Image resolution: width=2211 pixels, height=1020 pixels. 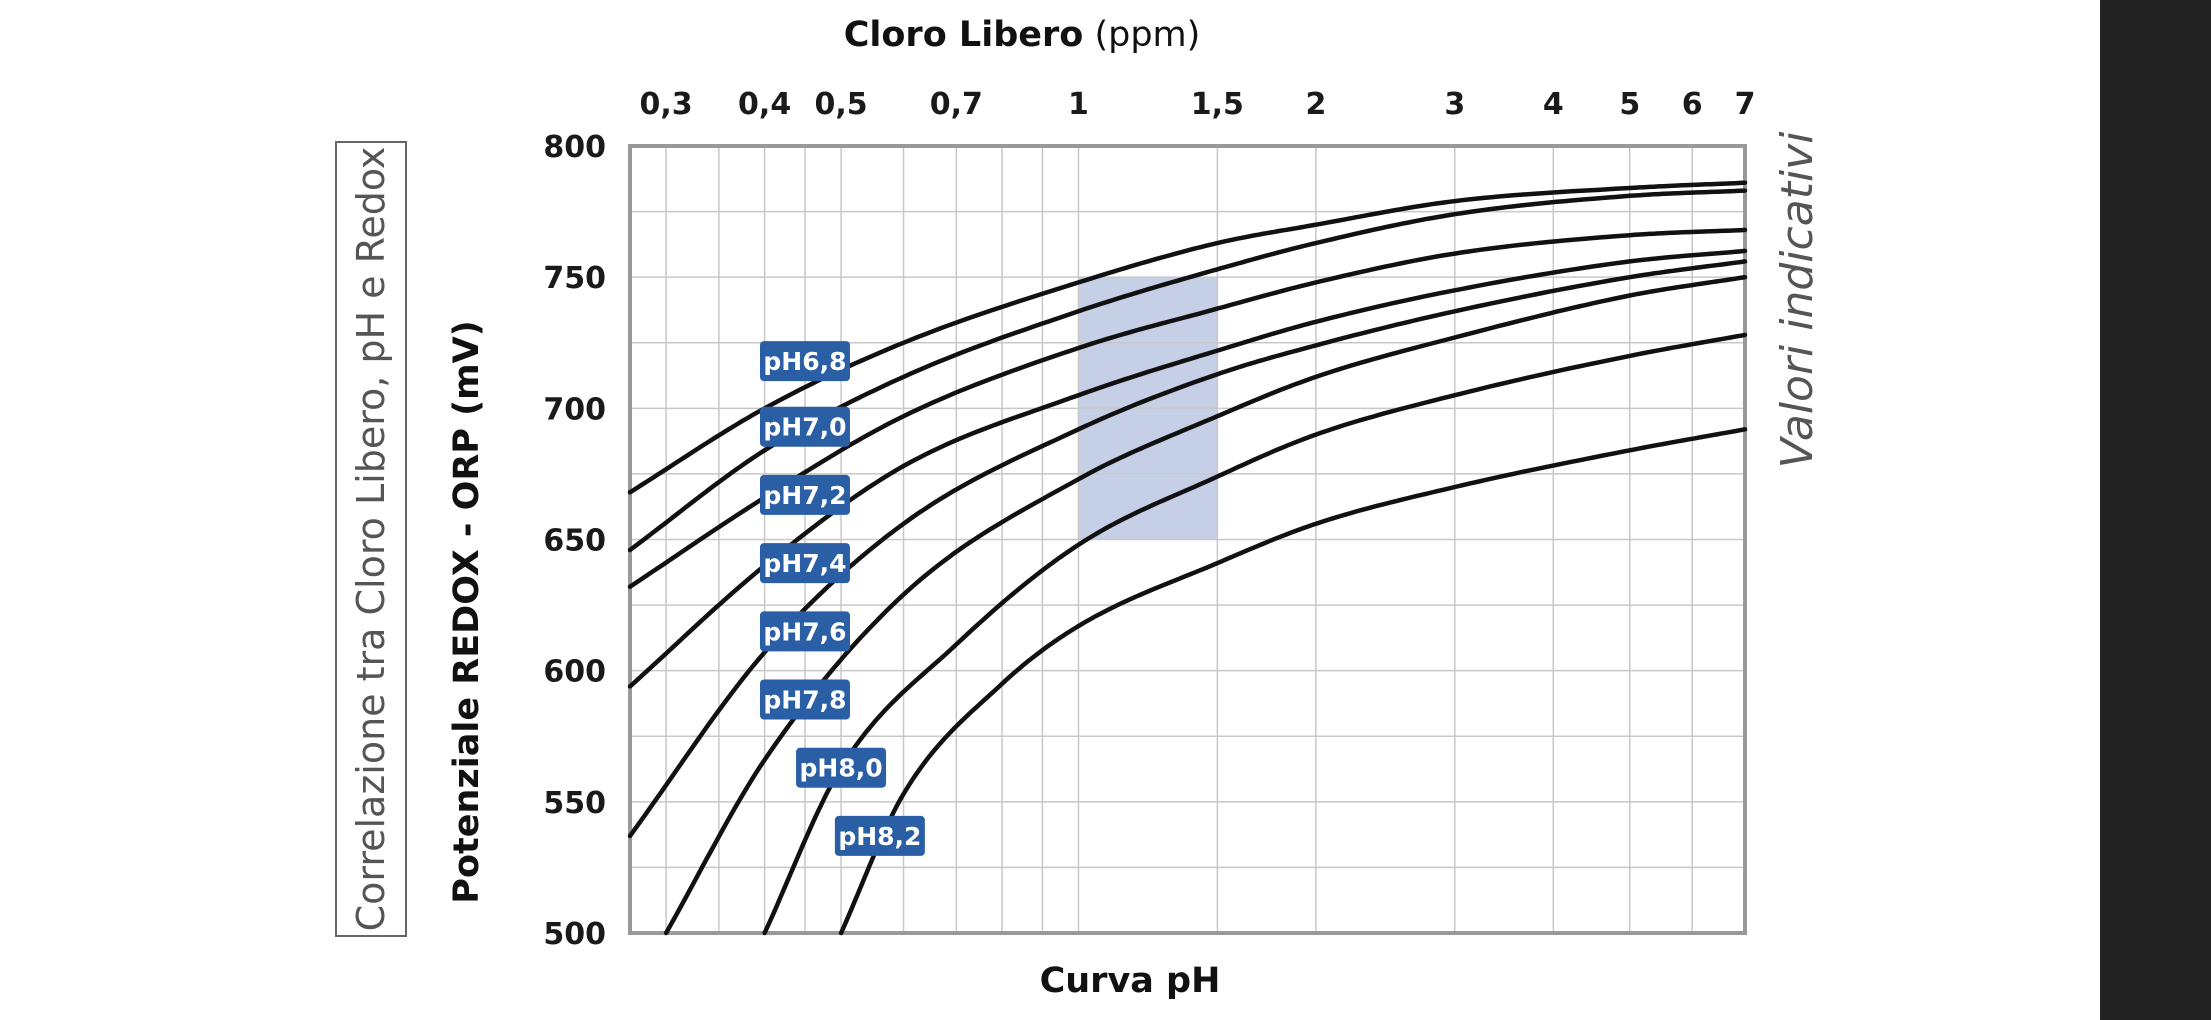 What do you see at coordinates (1797, 300) in the screenshot?
I see `note-label: Valori indicativi` at bounding box center [1797, 300].